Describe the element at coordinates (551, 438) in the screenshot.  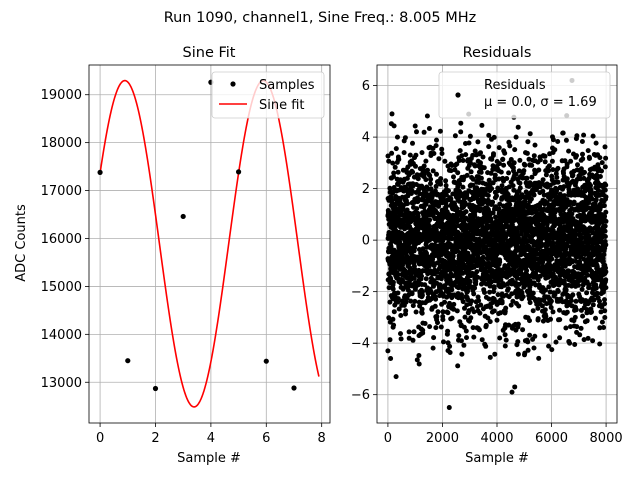
I see `residuals-xtick-label: 6000` at that location.